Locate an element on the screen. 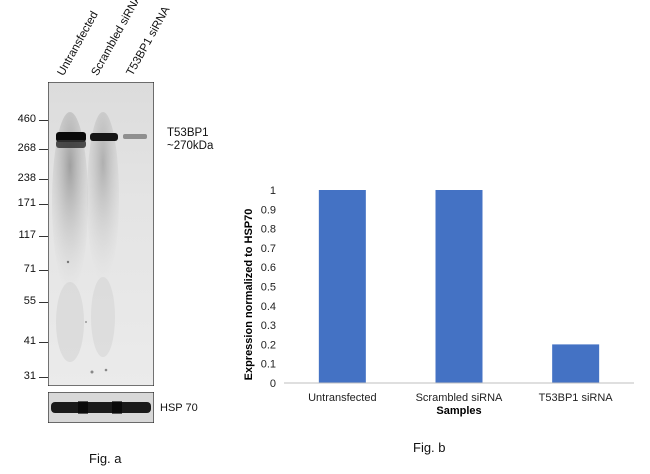 The image size is (650, 474). y-axis-ticks: 0 0.1 0.2 0.3 0.4 0.5 0.6 0.7 0.8 0.9 1 is located at coordinates (268, 287).